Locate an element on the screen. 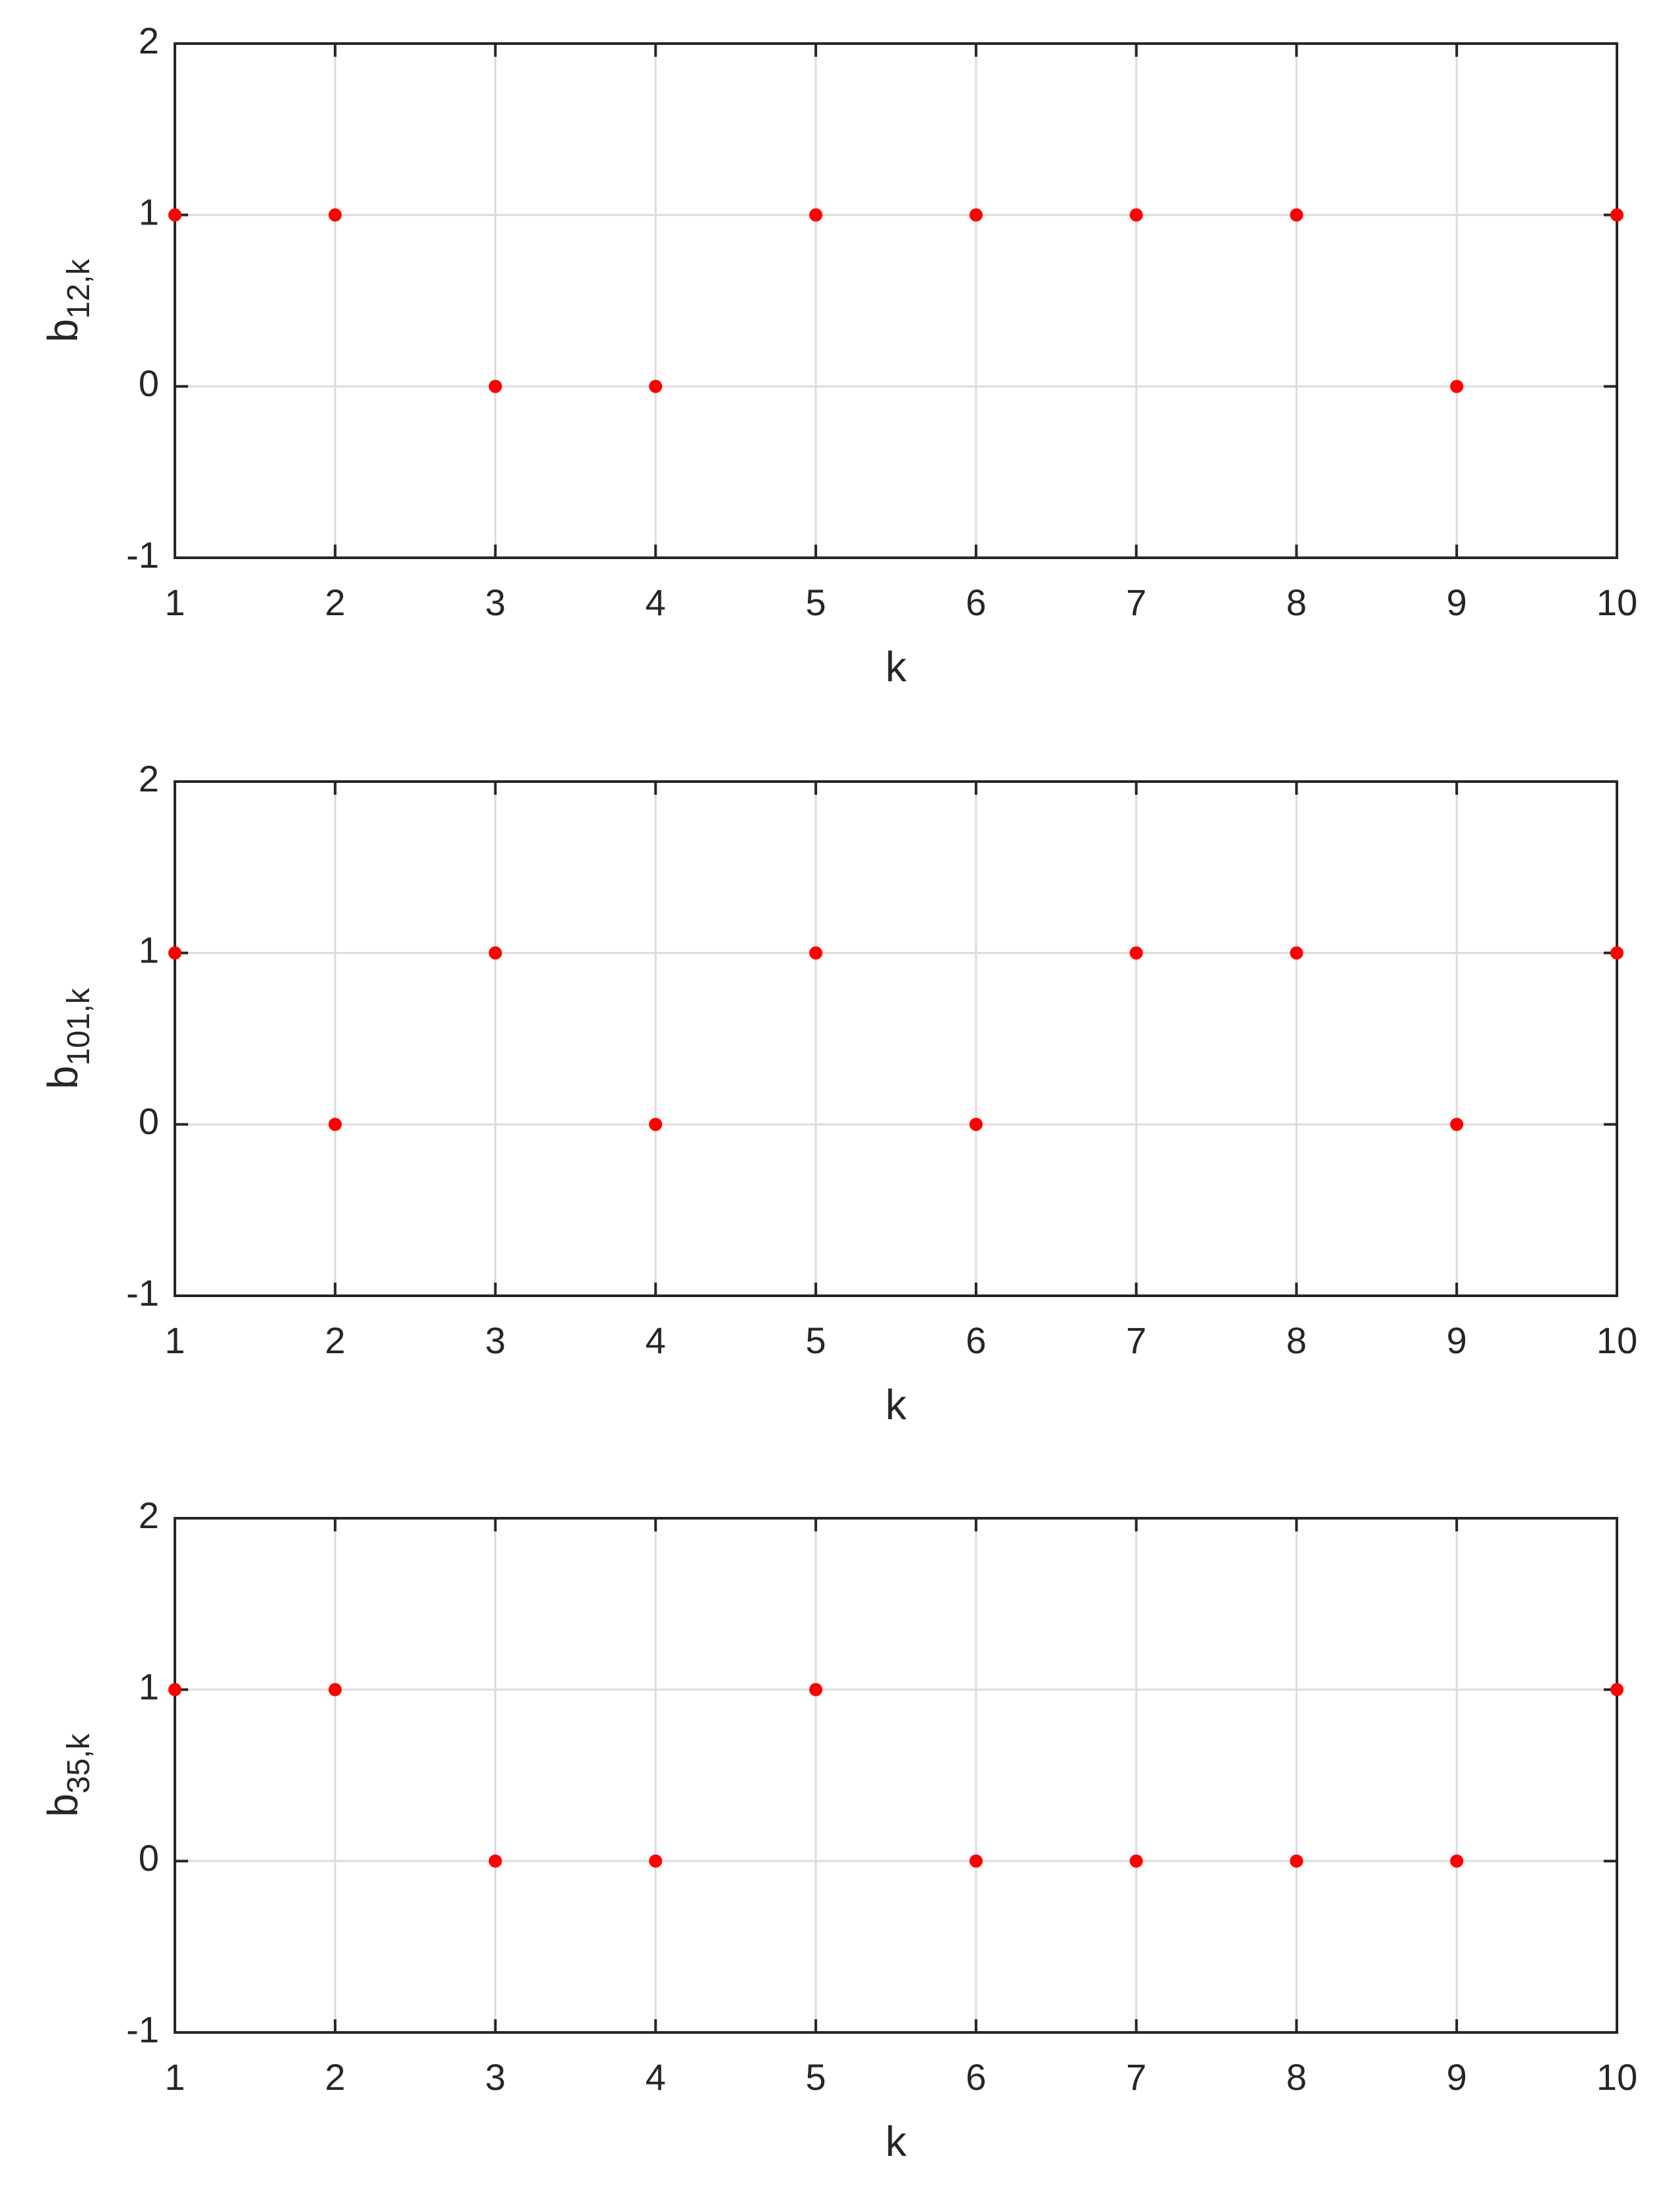 Image resolution: width=1677 pixels, height=2212 pixels. y-axis-label: b35,k is located at coordinates (68, 1775).